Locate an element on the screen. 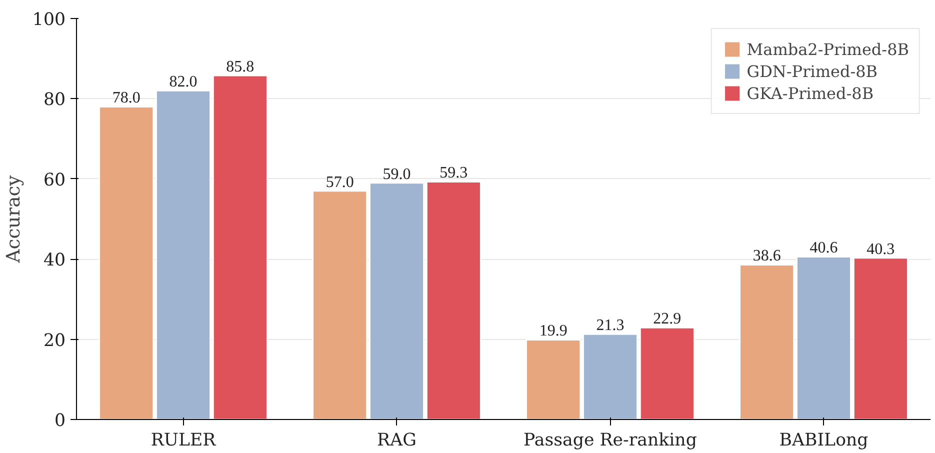 This screenshot has height=453, width=935. x-tick-label: RAG is located at coordinates (396, 440).